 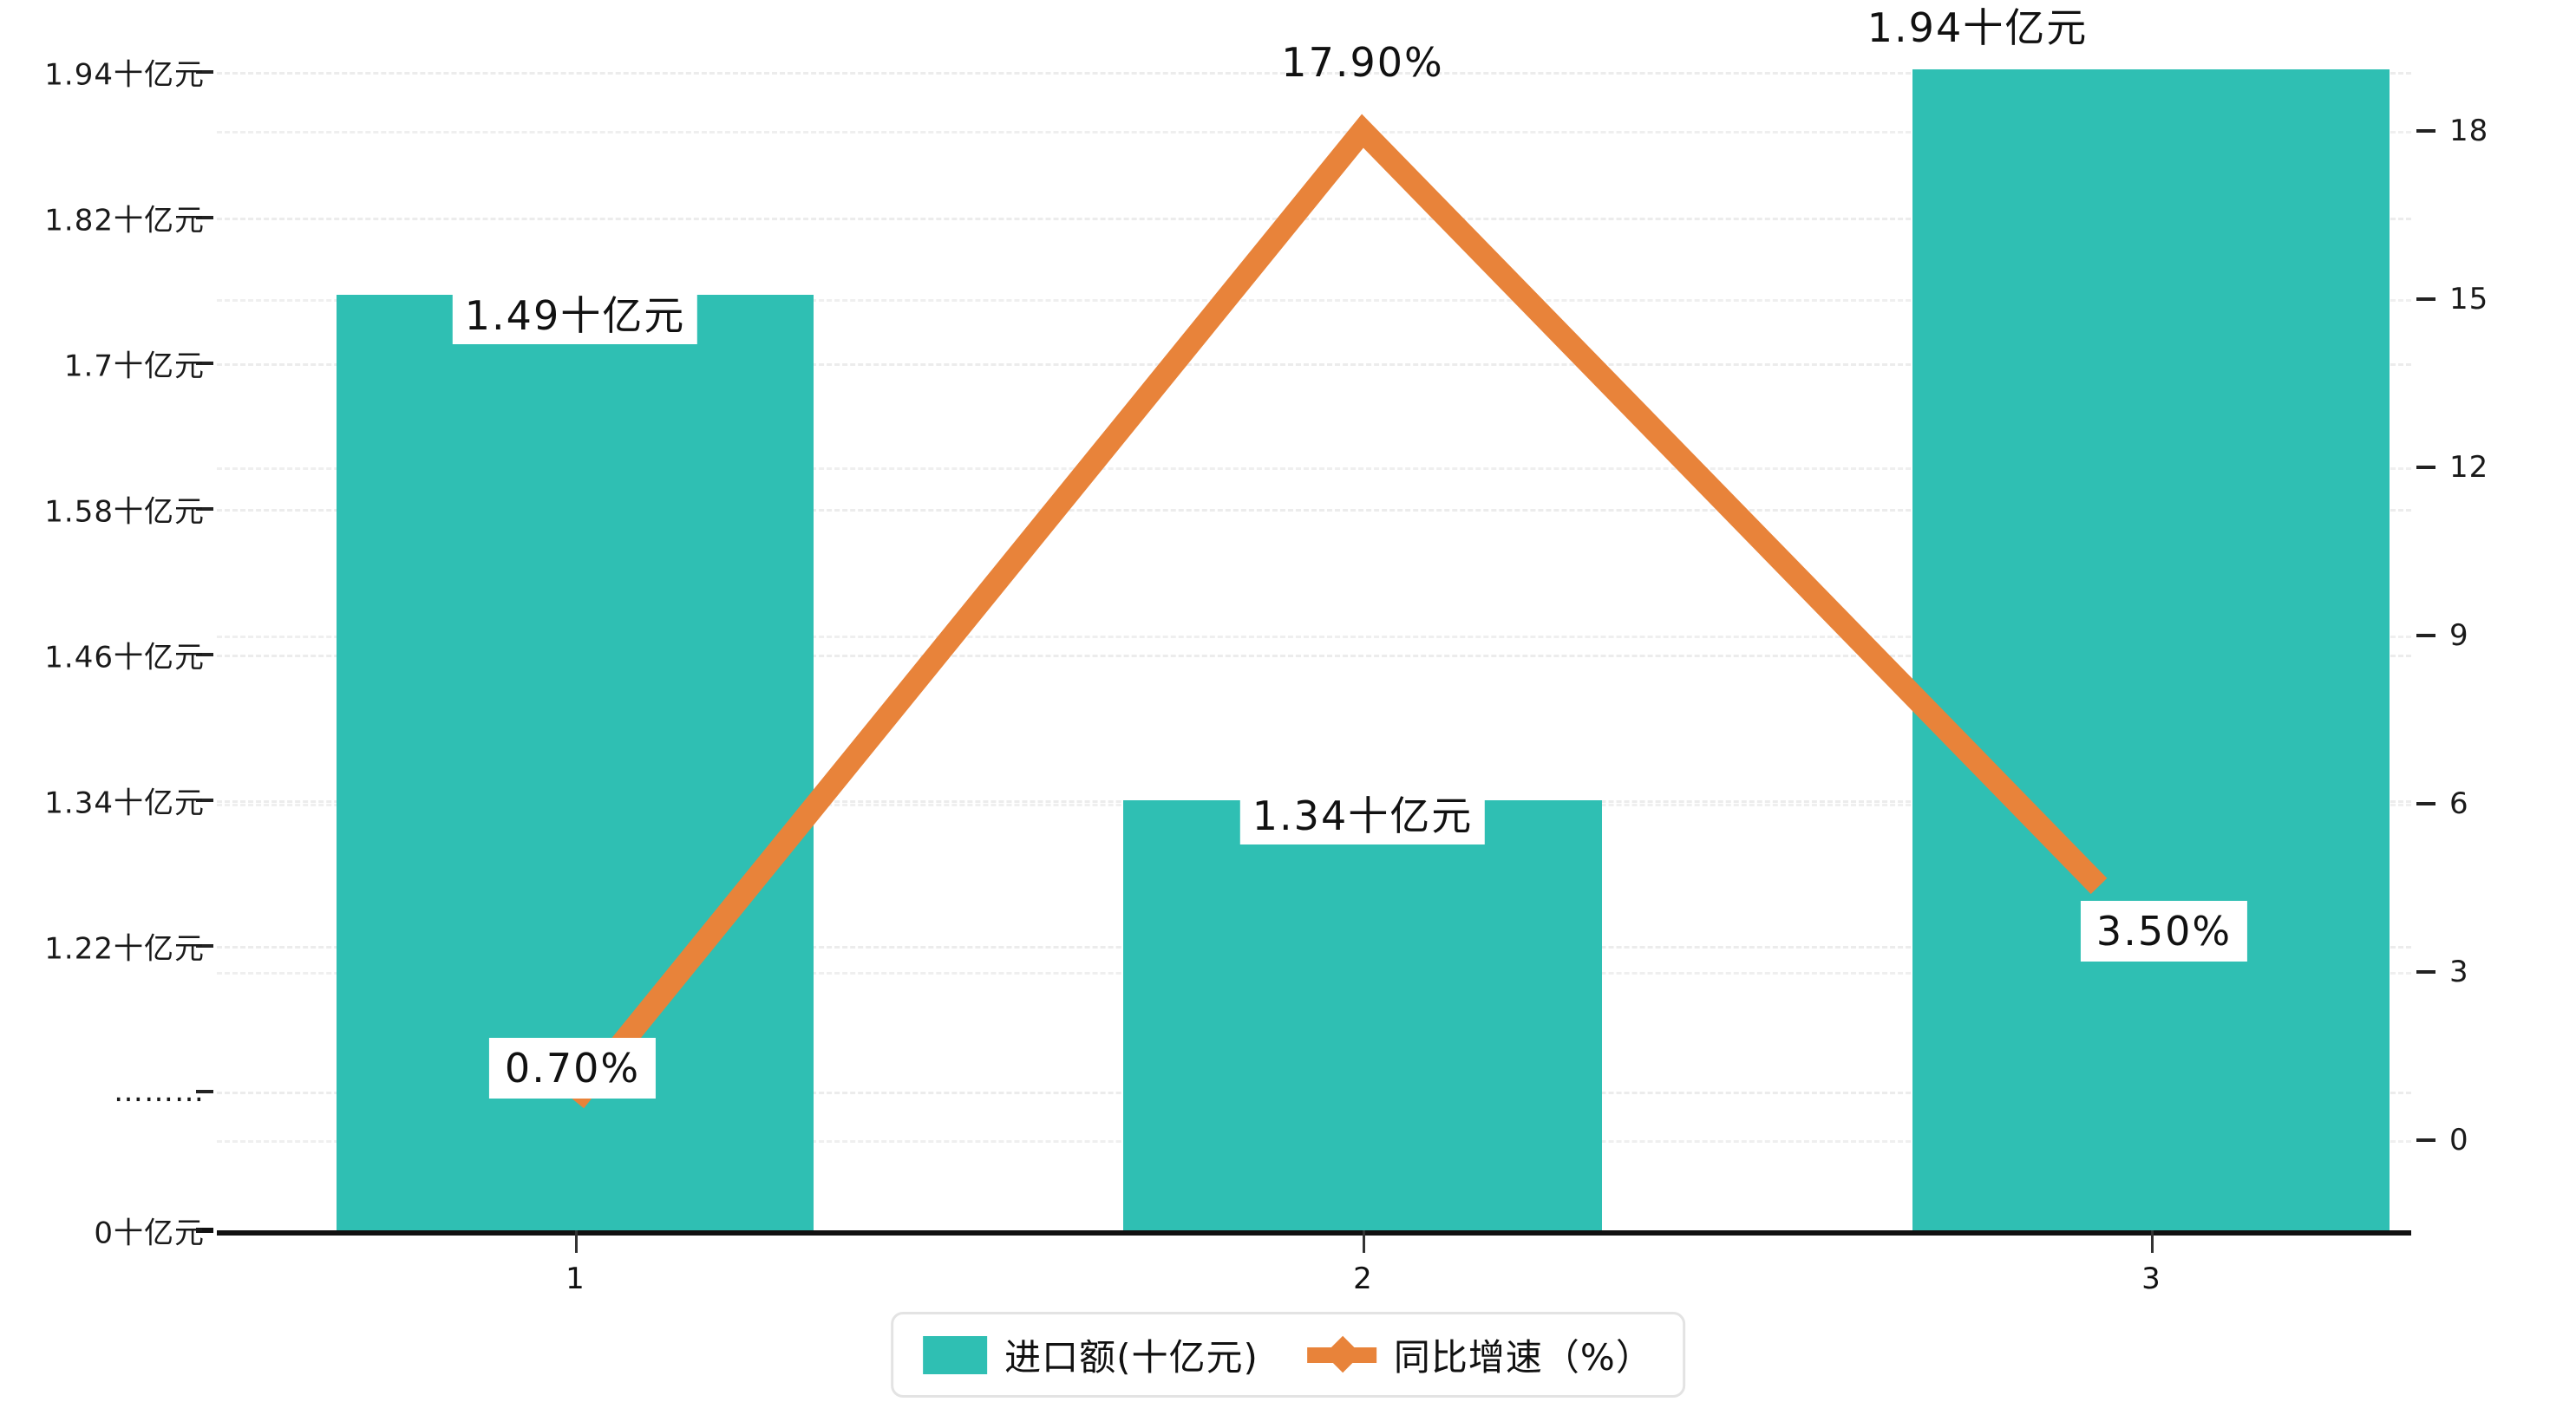 I want to click on y-label-right-6: 6, so click(x=2459, y=803).